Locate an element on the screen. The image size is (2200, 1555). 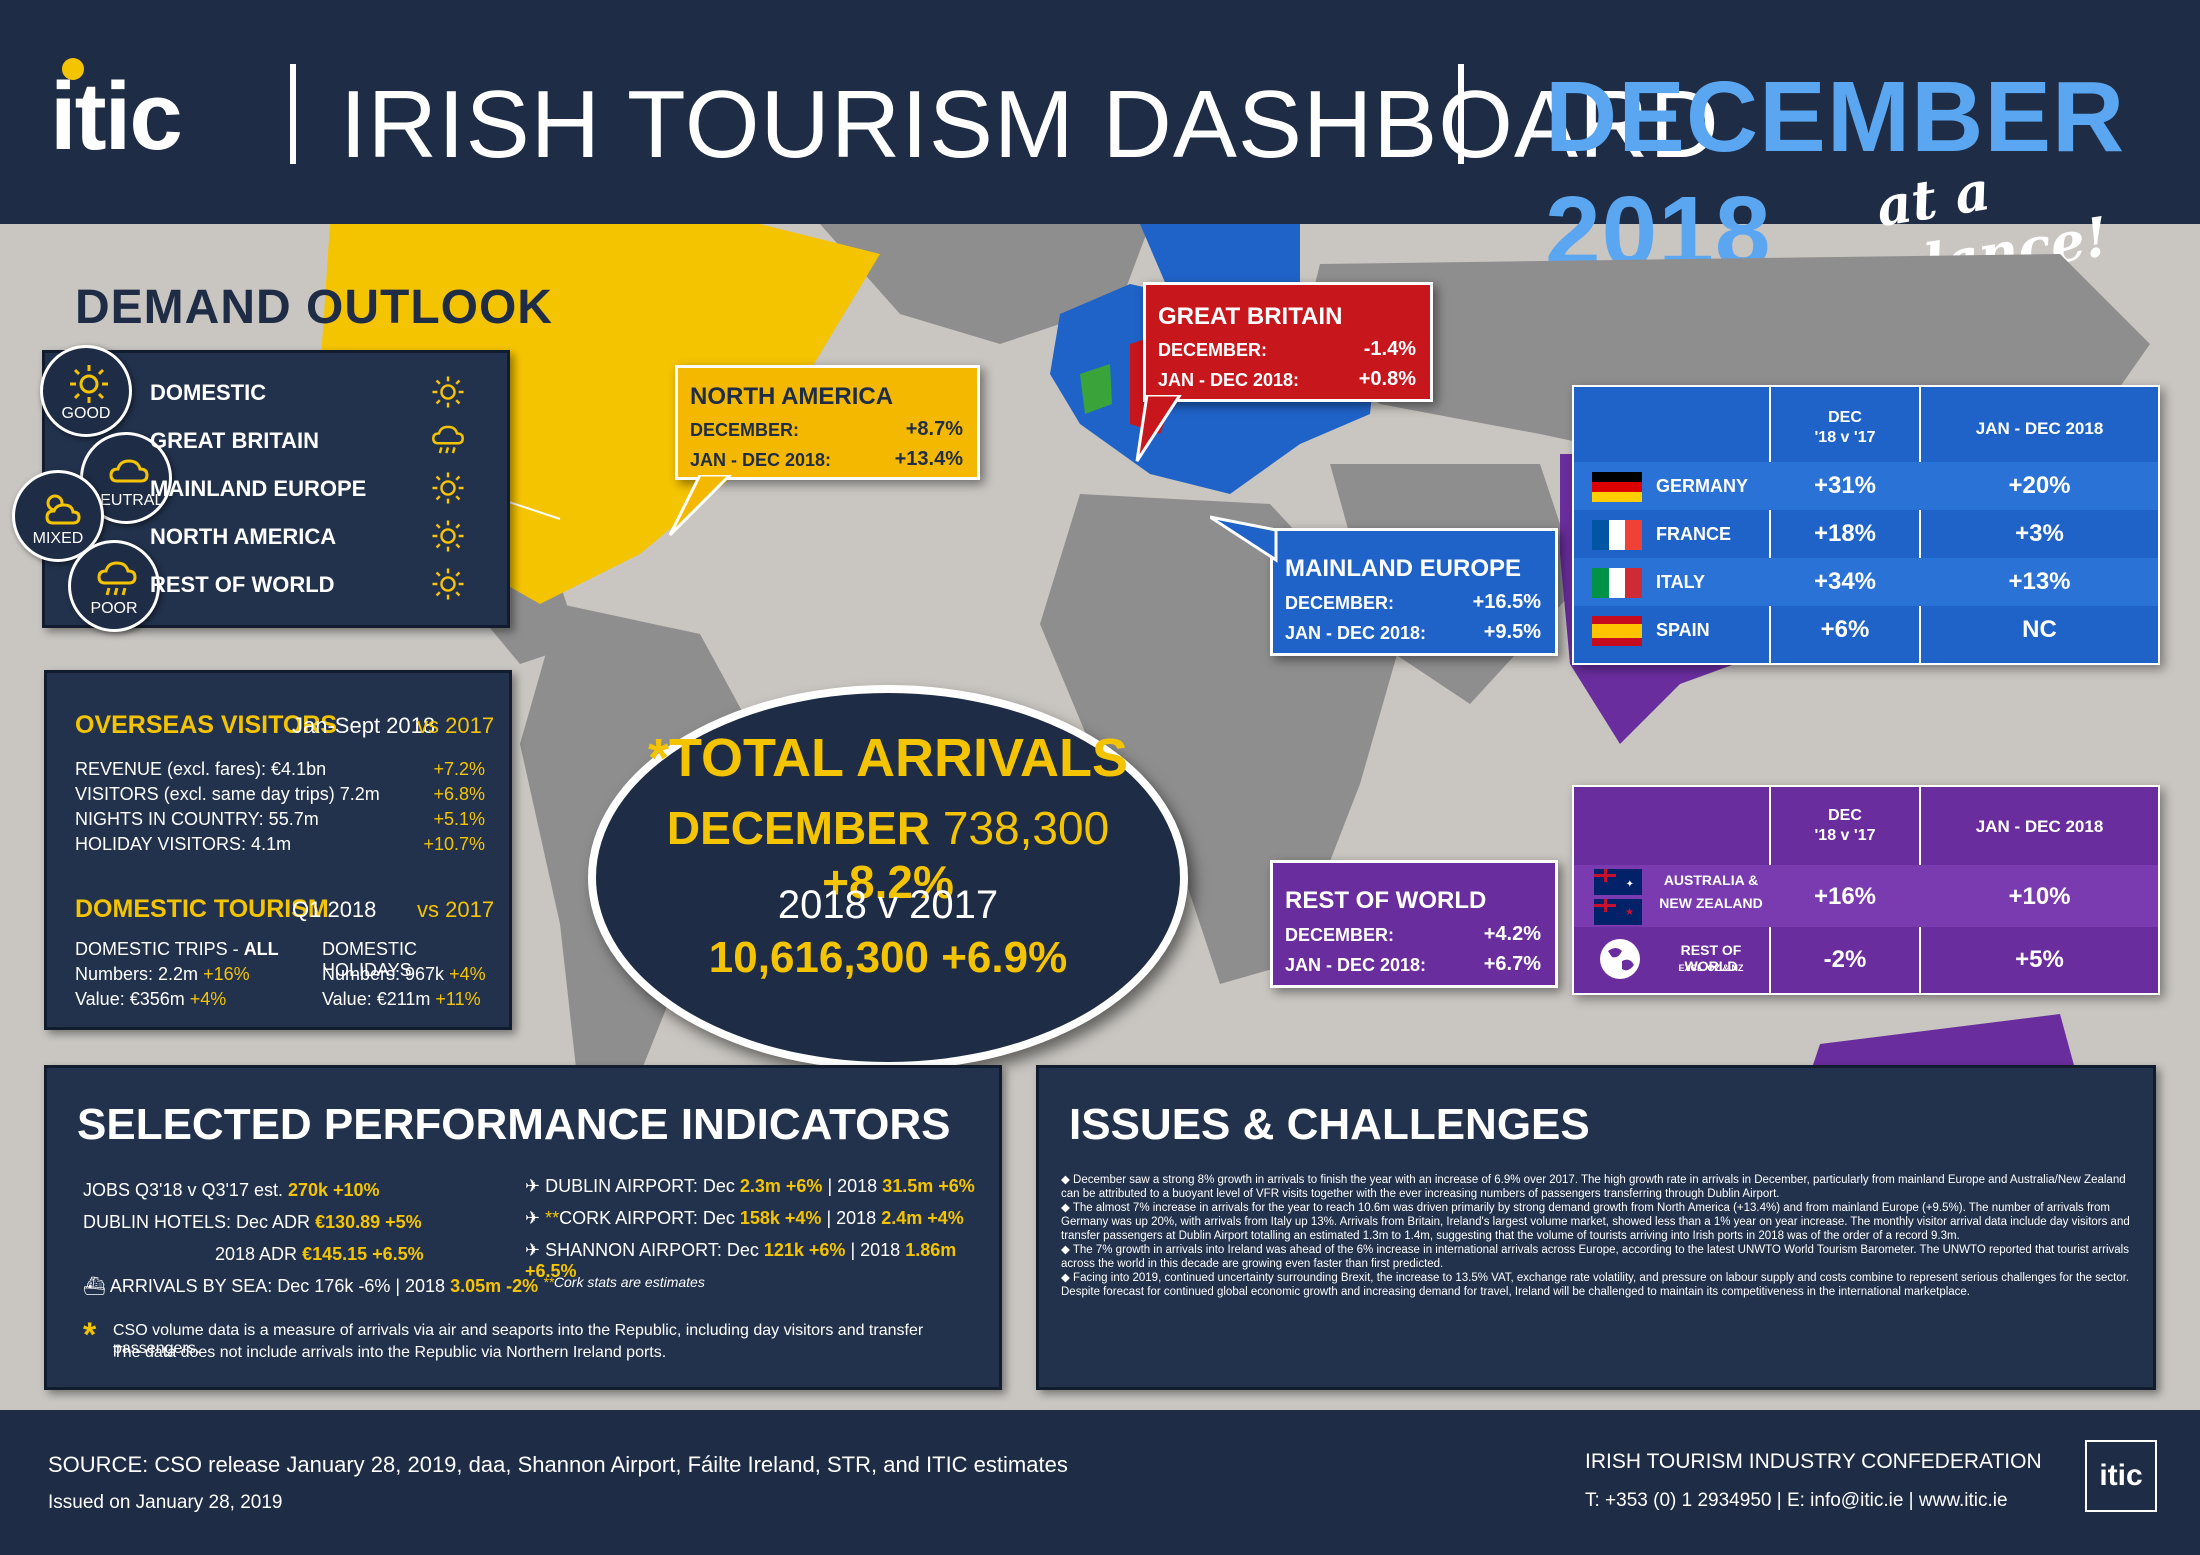
dashboard-title: IRISH TOURISM DASHBOARD is located at coordinates (1030, 124).